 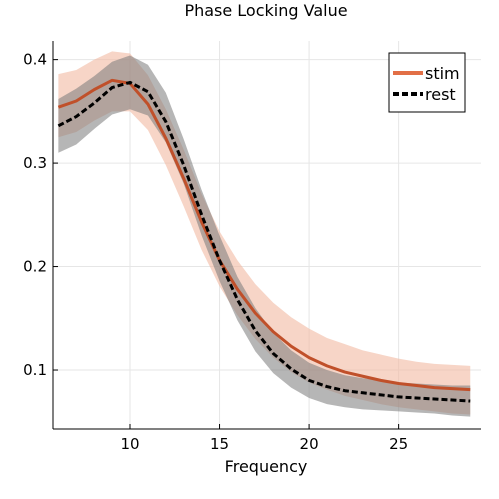 I want to click on legend-box, so click(x=427, y=82).